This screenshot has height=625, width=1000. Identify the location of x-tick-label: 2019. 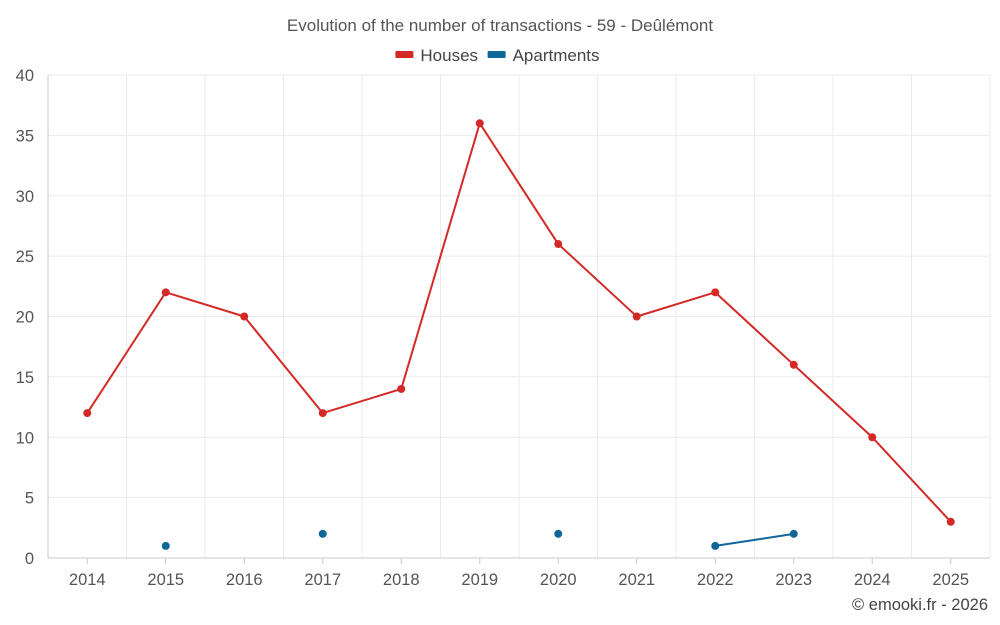
(479, 580).